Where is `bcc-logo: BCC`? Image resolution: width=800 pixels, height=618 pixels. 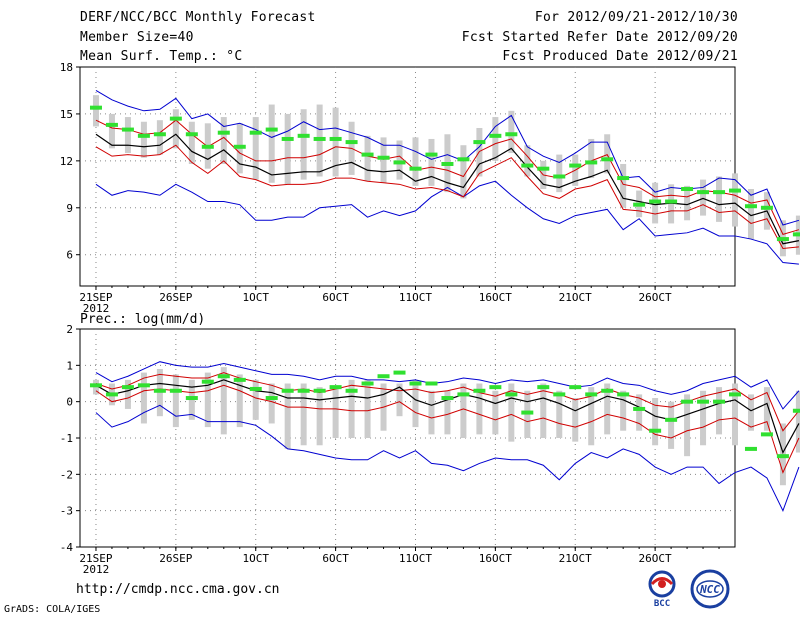
bcc-logo: BCC is located at coordinates (662, 589).